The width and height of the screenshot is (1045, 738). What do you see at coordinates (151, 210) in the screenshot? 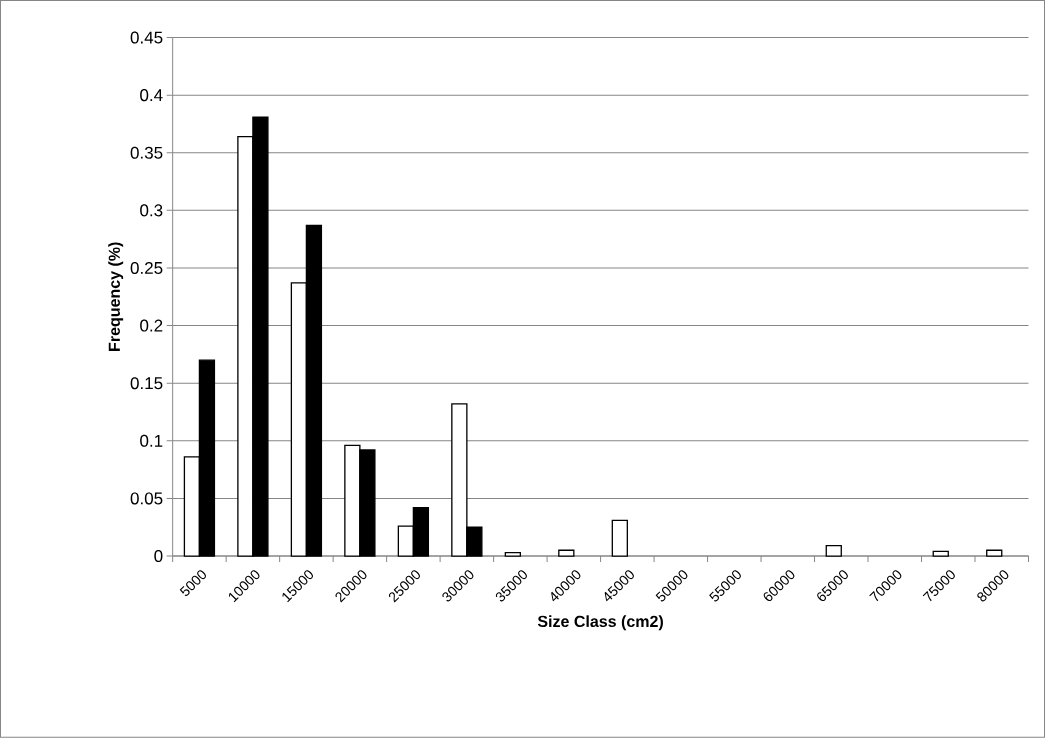
I see `y-tick-label: 0.3` at bounding box center [151, 210].